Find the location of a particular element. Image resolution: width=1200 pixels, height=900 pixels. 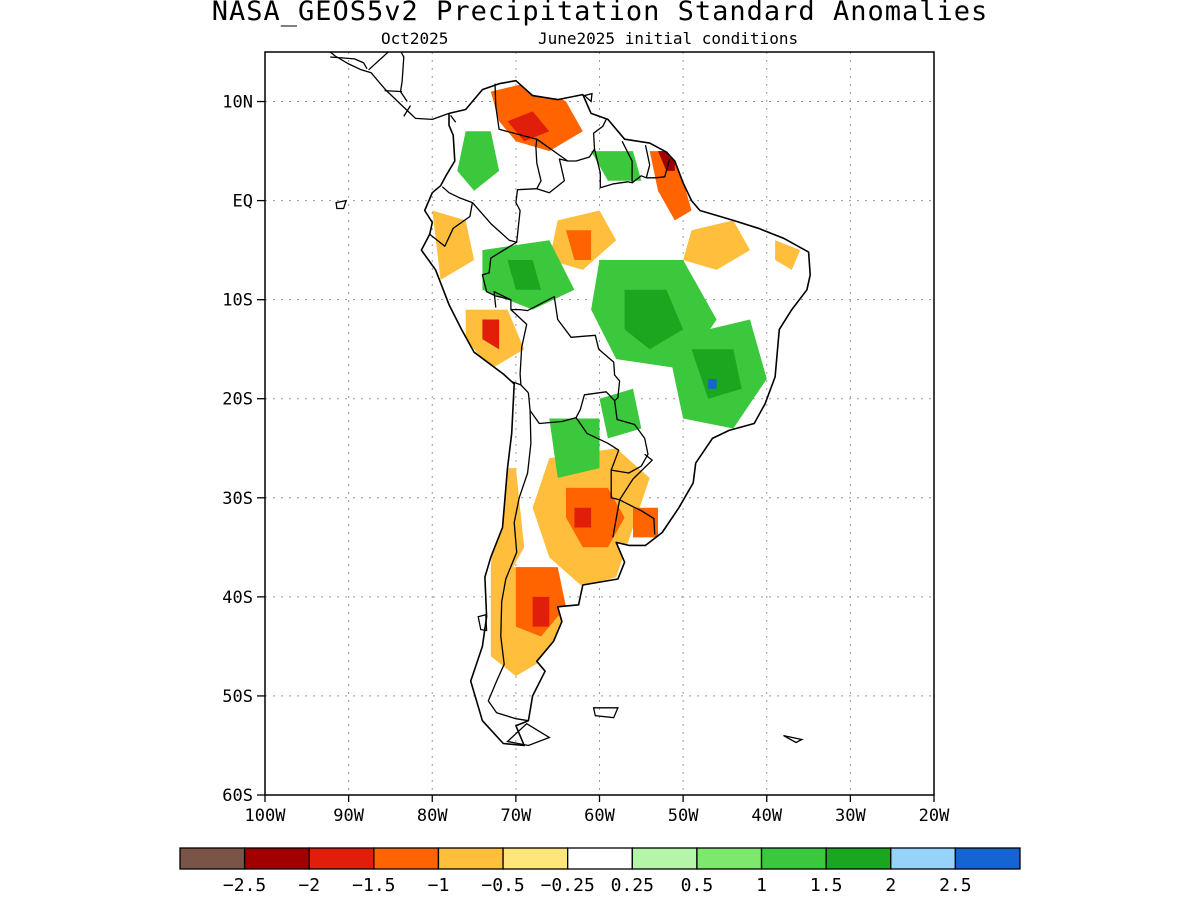

lat-tick-label: 30S is located at coordinates (237, 499).